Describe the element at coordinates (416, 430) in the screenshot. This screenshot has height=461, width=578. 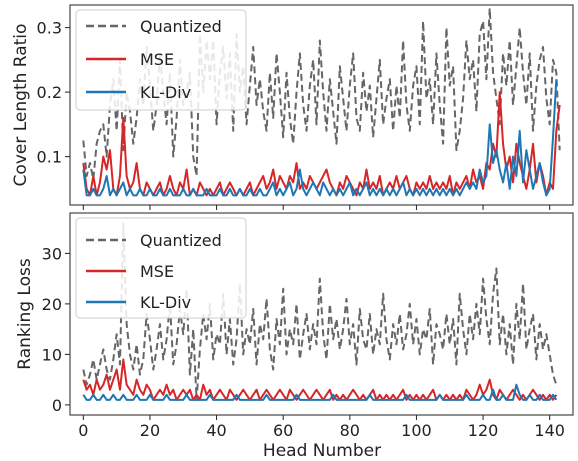
I see `x-tick-label-5: 100` at that location.